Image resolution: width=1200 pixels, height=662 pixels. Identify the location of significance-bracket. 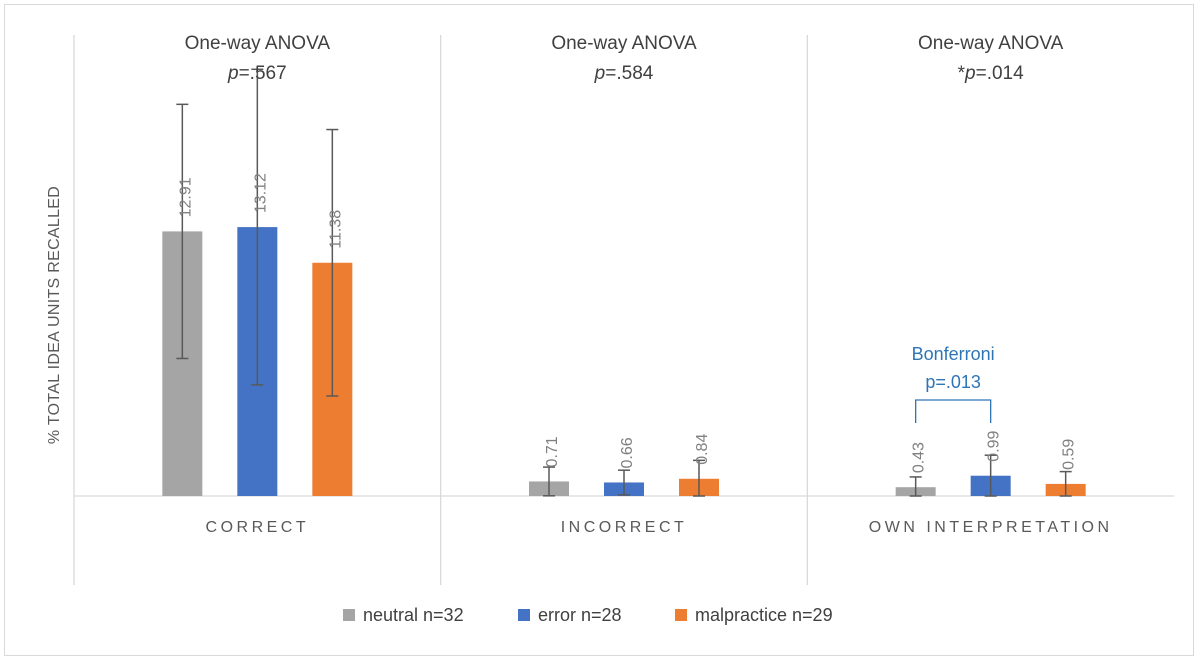
(953, 411).